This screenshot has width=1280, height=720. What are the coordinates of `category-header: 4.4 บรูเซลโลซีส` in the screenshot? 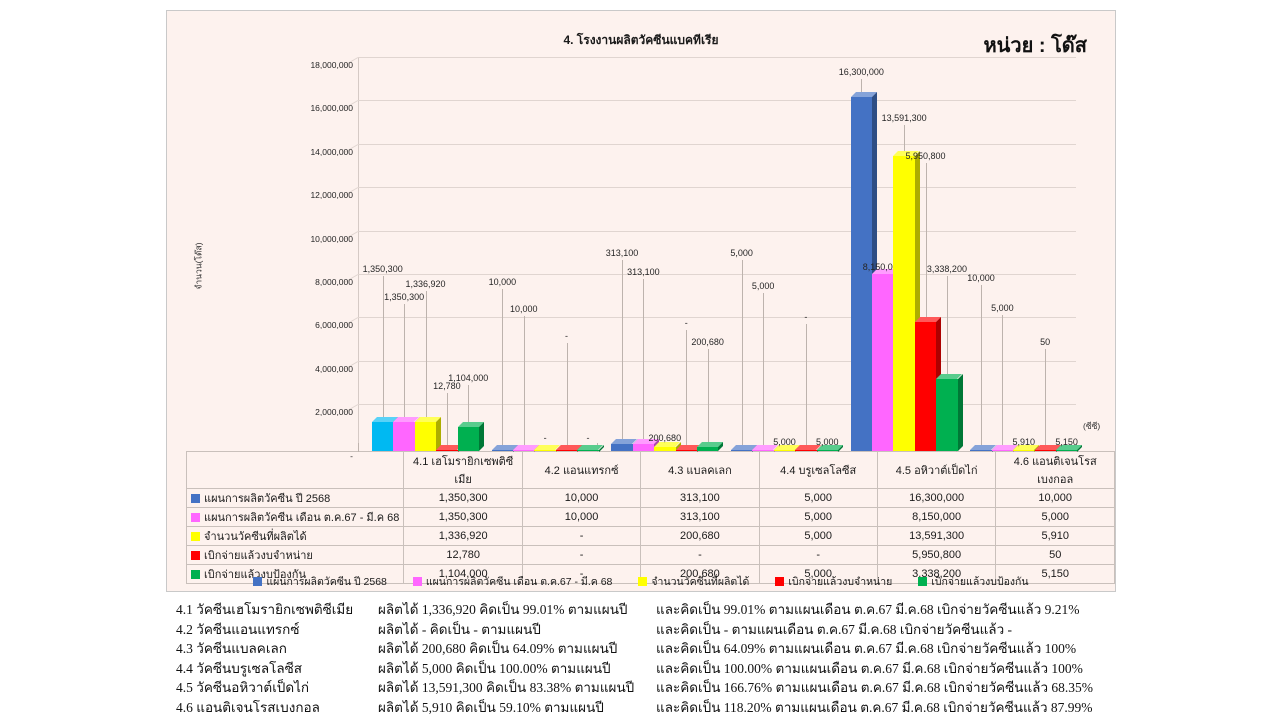 It's located at (818, 470).